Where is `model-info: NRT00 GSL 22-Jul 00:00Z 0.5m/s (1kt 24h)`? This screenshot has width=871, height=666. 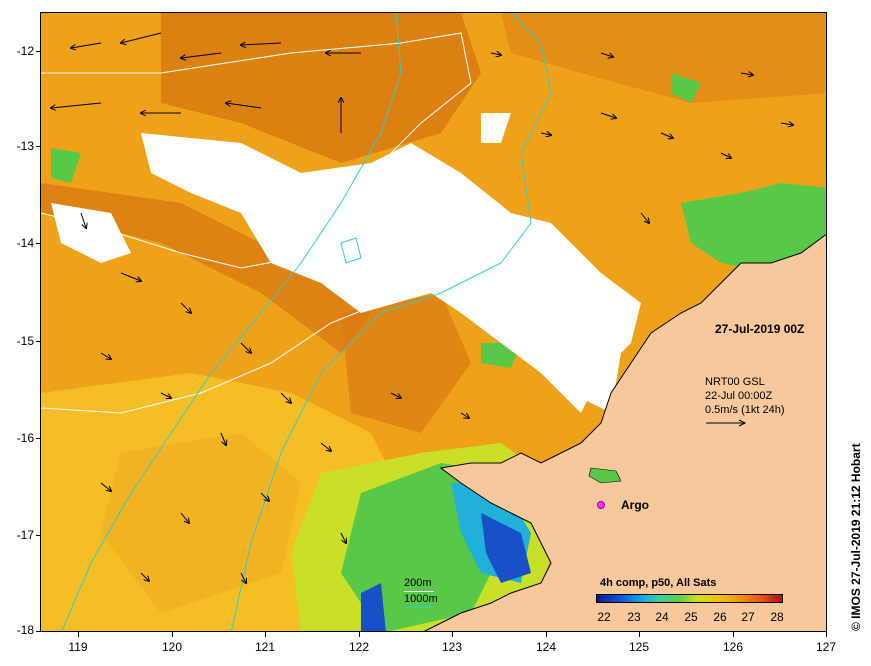 model-info: NRT00 GSL 22-Jul 00:00Z 0.5m/s (1kt 24h) is located at coordinates (744, 401).